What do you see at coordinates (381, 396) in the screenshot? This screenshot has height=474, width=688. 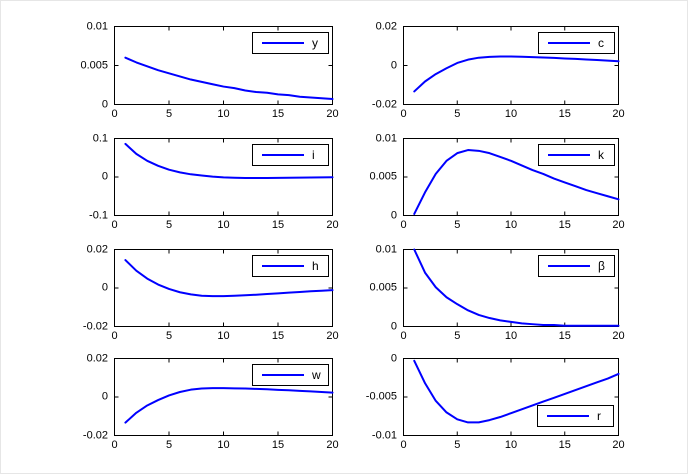 I see `y-tick-label: -0.005` at bounding box center [381, 396].